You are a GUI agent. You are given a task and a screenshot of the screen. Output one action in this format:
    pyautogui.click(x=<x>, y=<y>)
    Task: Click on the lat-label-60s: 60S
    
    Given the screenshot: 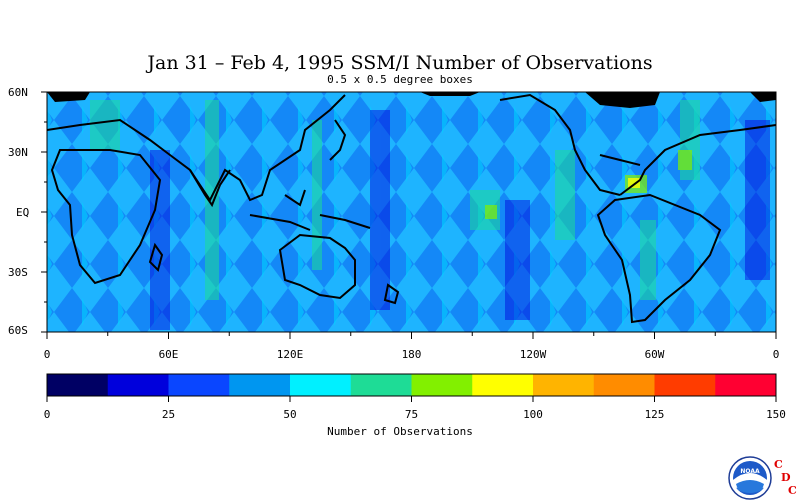 What is the action you would take?
    pyautogui.click(x=18, y=330)
    